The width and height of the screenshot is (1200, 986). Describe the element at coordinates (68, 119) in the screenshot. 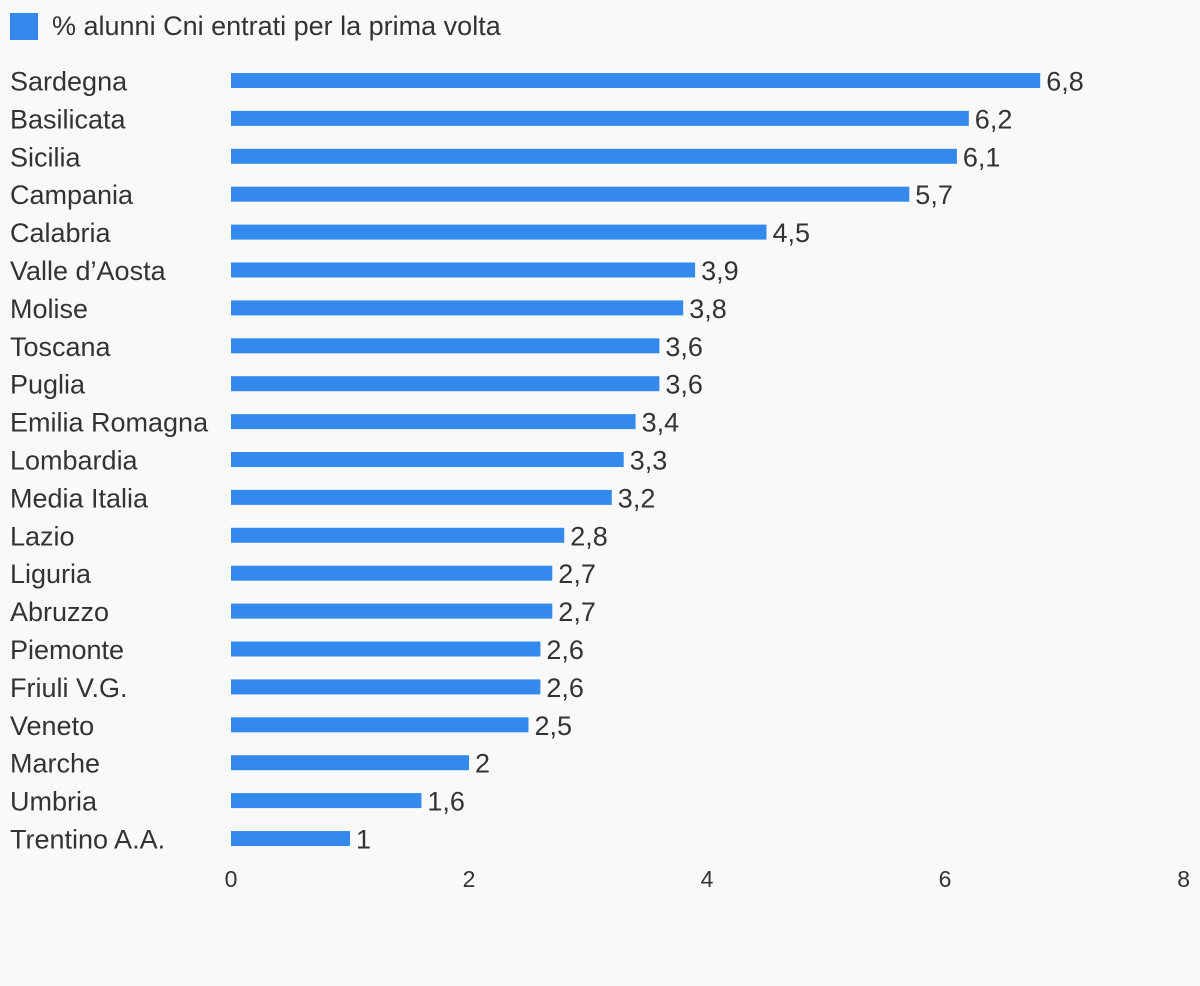

I see `category-label: Basilicata` at that location.